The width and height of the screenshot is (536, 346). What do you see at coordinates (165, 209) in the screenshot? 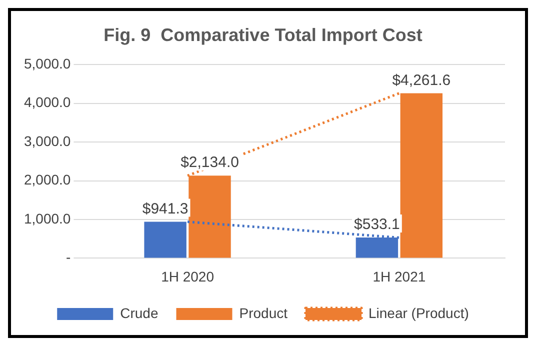
I see `data-label: $941.3` at bounding box center [165, 209].